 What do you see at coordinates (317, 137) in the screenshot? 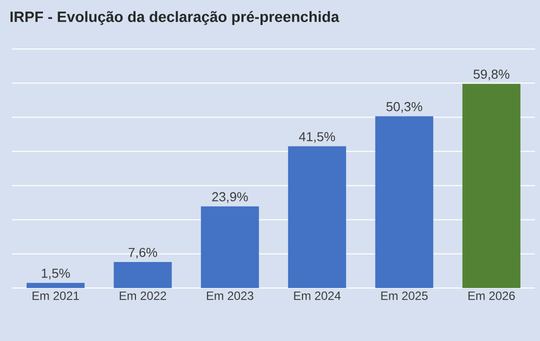
I see `data-label: 41,5%` at bounding box center [317, 137].